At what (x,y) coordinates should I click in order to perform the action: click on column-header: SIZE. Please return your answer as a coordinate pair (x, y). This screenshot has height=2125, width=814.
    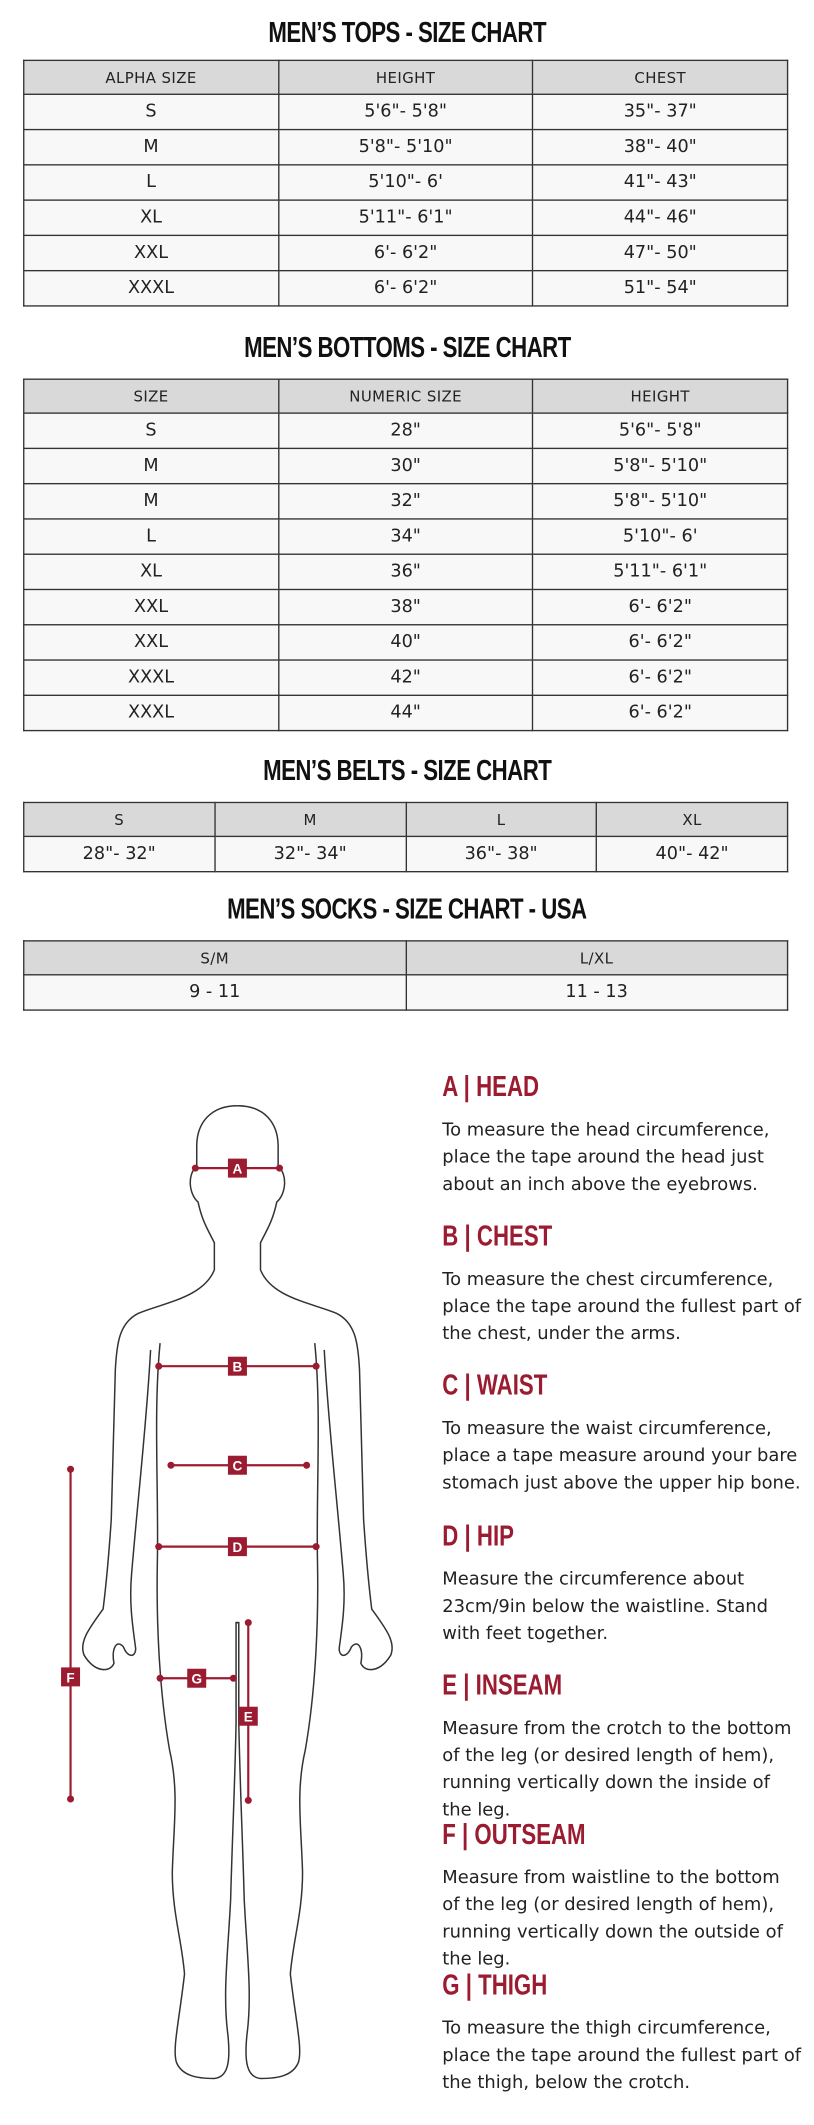
    Looking at the image, I should click on (151, 396).